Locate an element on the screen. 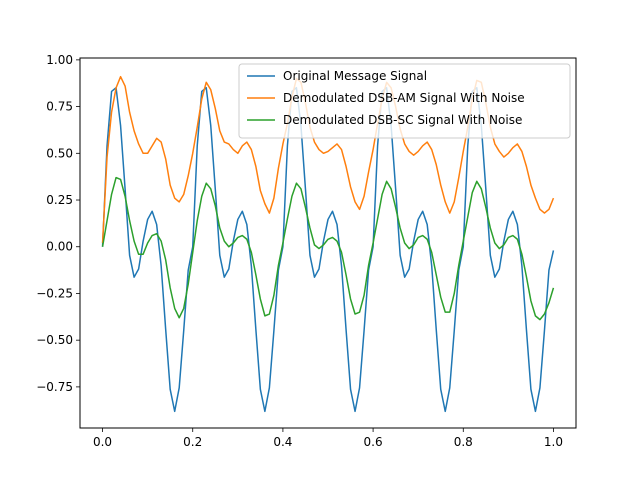 This screenshot has height=480, width=640. x-tick-label: 0.0 is located at coordinates (102, 442).